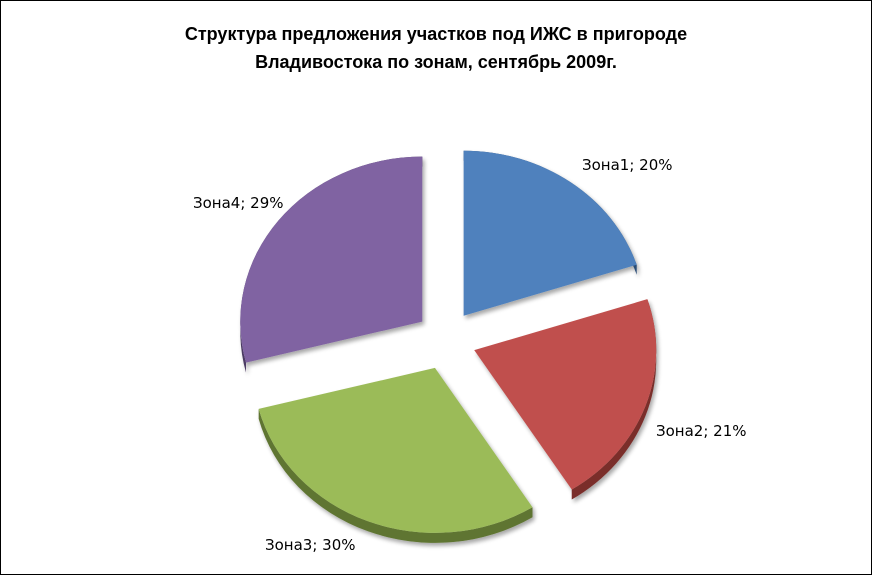 This screenshot has height=575, width=872. I want to click on data-label-зона4: Зона4; 29%, so click(238, 203).